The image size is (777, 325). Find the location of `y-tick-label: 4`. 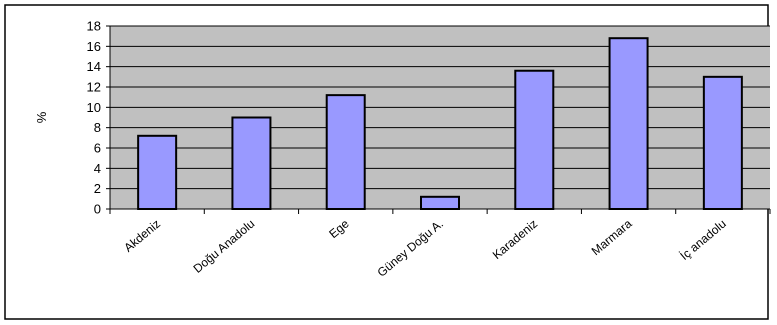

y-tick-label: 4 is located at coordinates (97, 168).